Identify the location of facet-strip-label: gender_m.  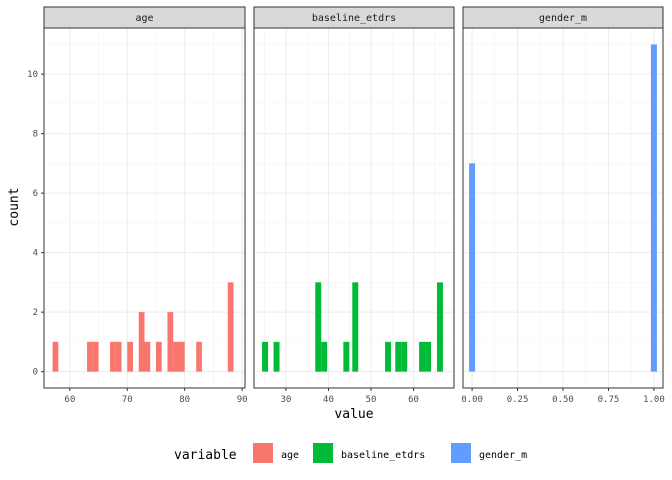
(563, 18).